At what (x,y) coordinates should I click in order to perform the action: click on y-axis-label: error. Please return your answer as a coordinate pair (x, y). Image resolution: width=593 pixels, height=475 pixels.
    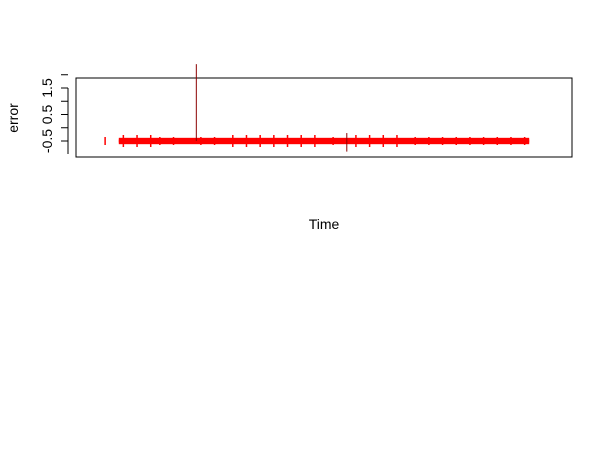
    Looking at the image, I should click on (13, 118).